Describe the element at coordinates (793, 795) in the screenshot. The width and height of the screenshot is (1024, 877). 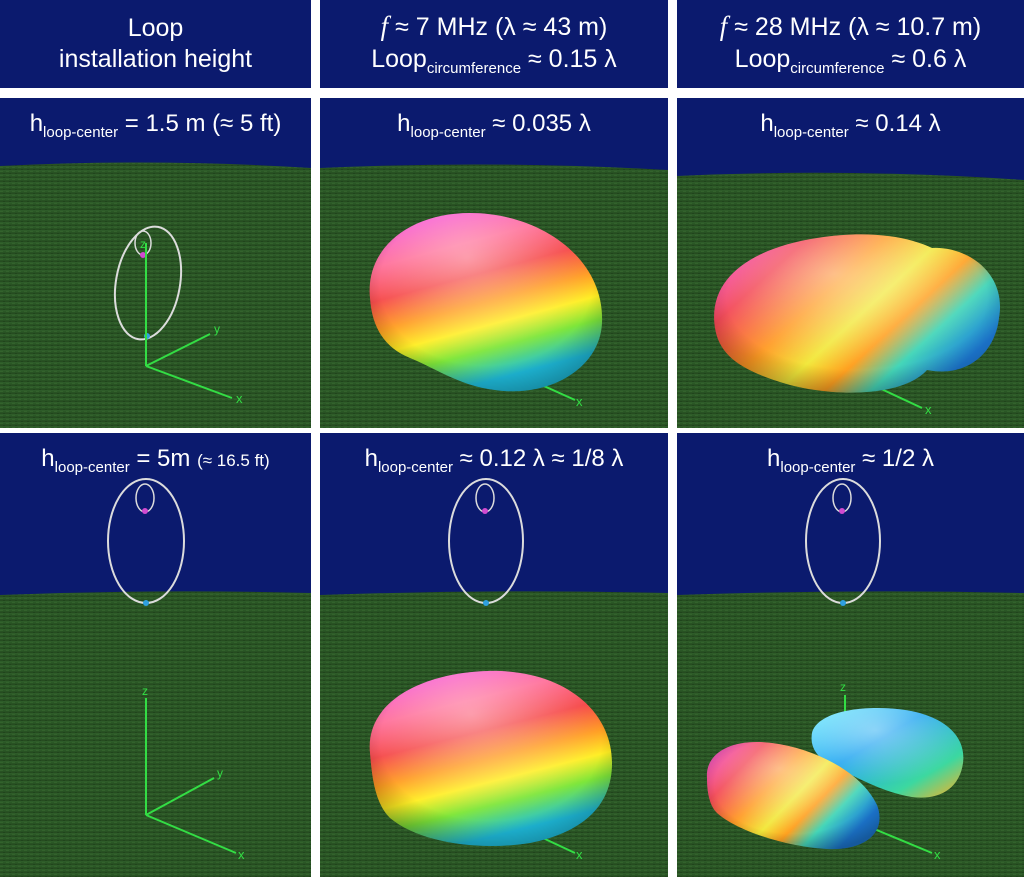
I see `radiation-pattern-lobe-front` at that location.